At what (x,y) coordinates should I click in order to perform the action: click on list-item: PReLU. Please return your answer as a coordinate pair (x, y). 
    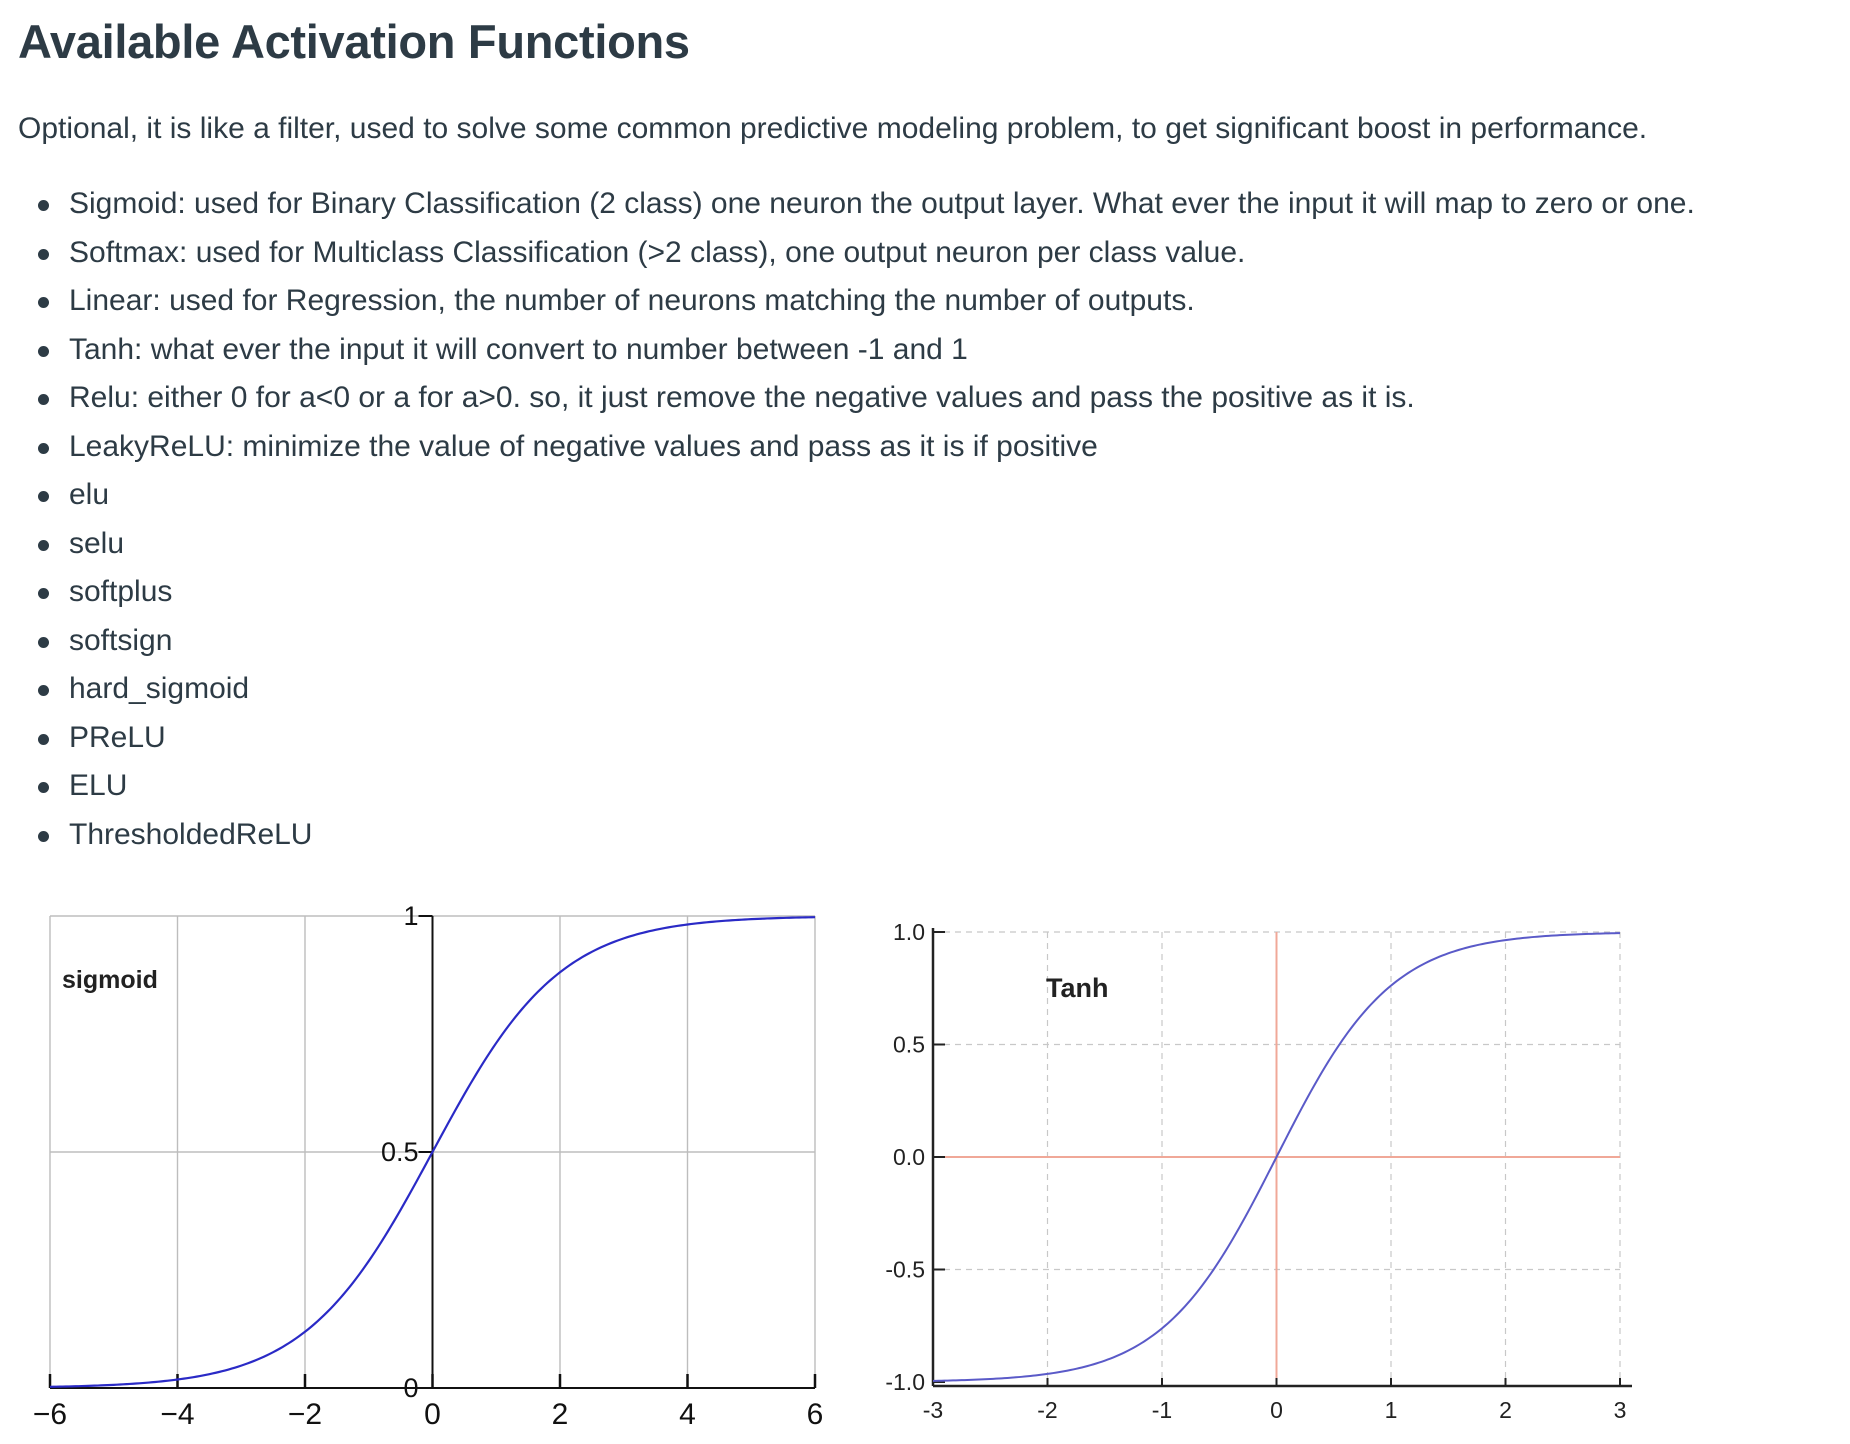
    Looking at the image, I should click on (847, 738).